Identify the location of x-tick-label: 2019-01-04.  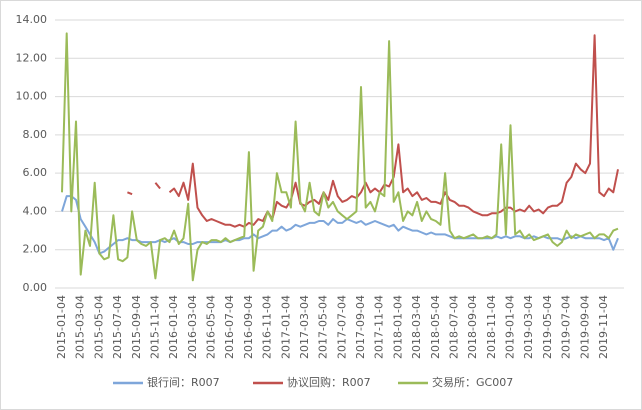
(510, 327).